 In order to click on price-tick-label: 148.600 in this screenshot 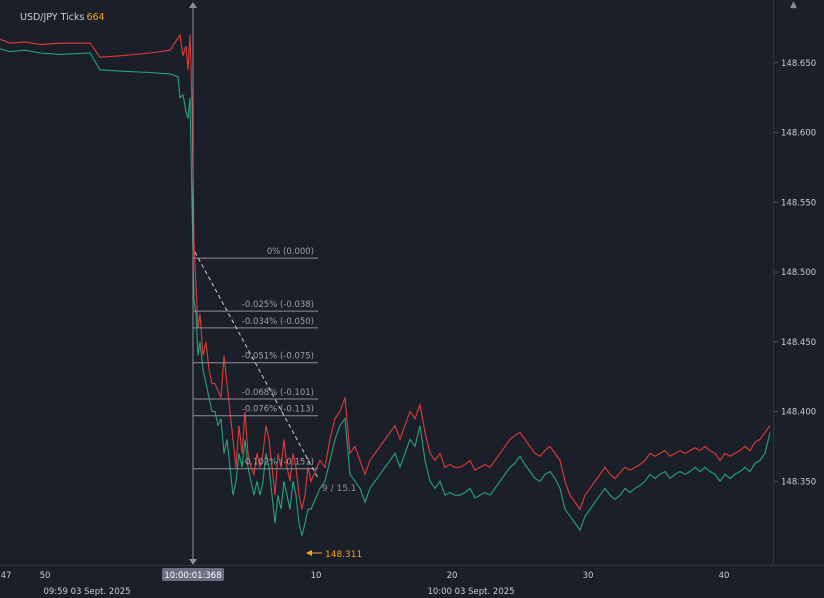, I will do `click(798, 134)`.